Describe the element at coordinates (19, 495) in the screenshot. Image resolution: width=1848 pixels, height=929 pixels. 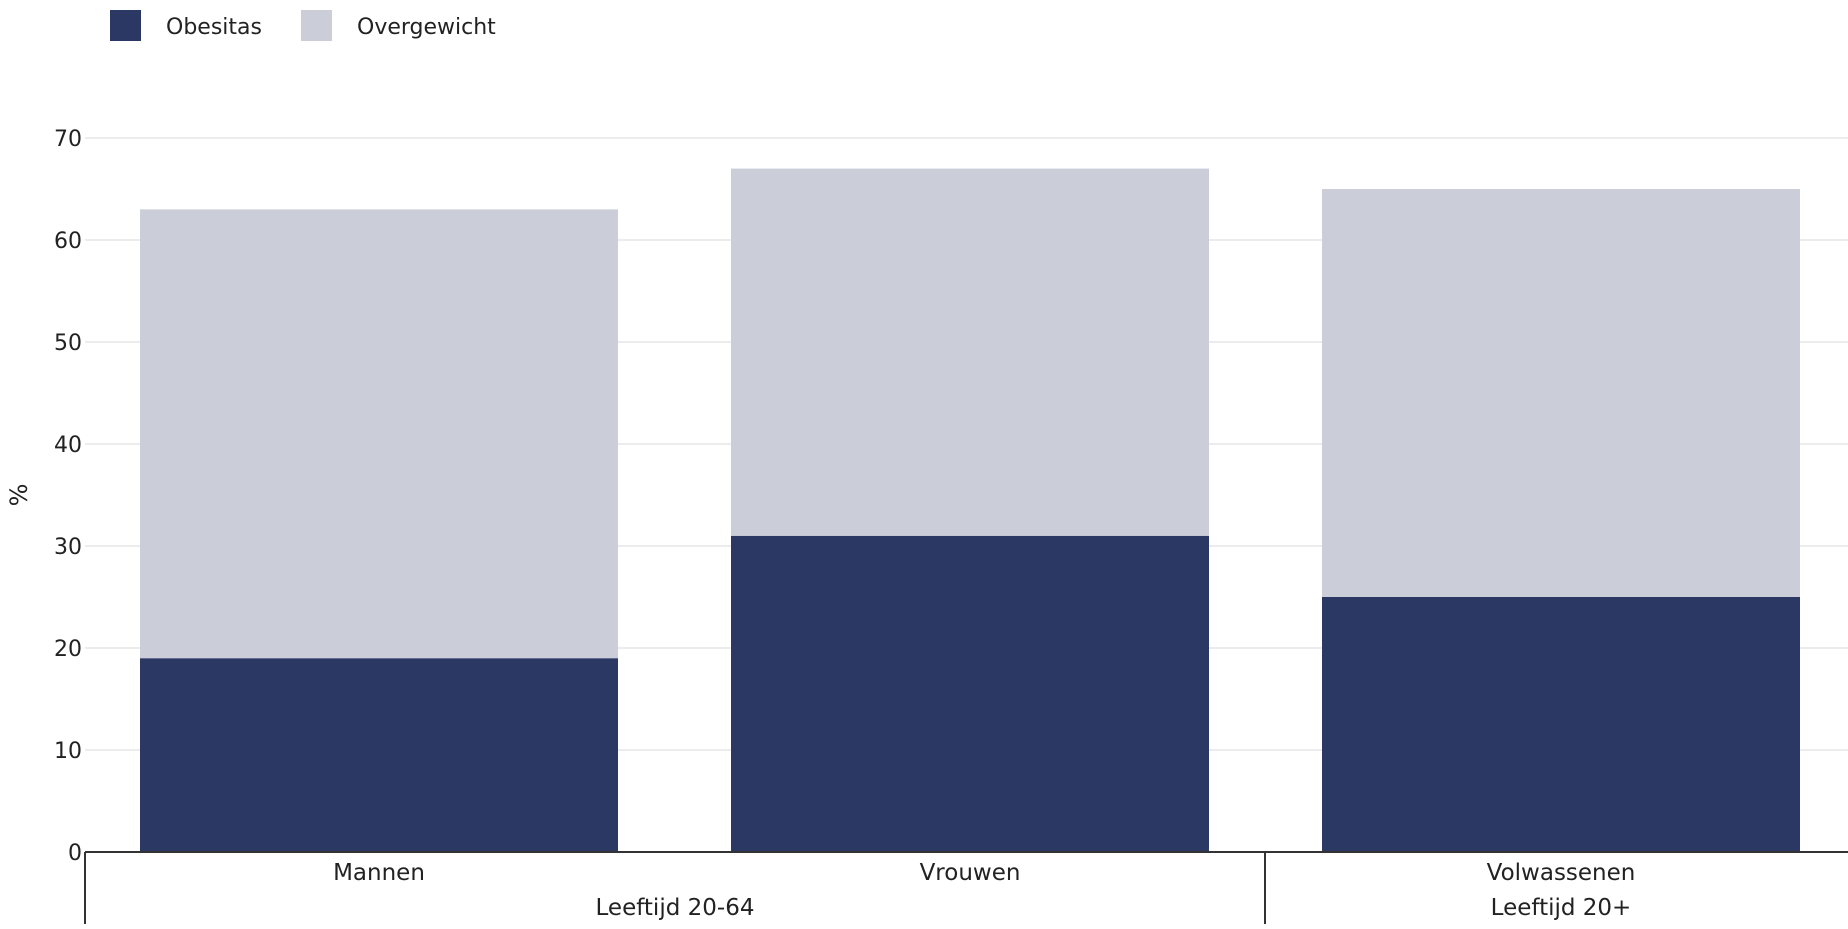
I see `y-axis-title: %` at that location.